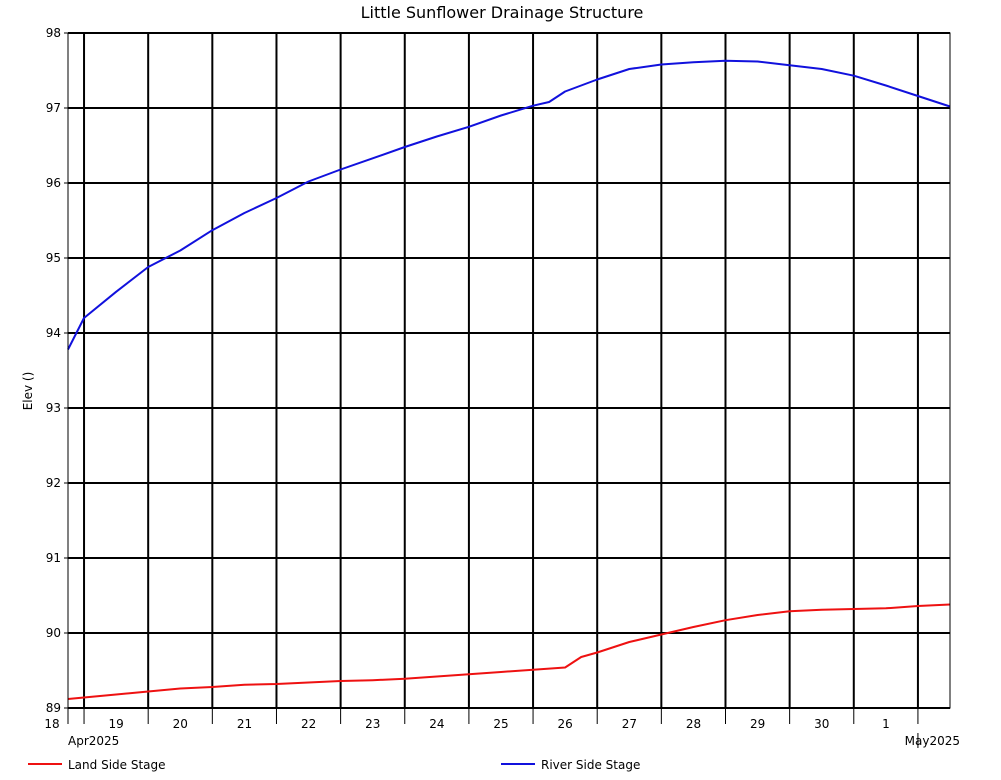  I want to click on x-tick-label: 26, so click(565, 724).